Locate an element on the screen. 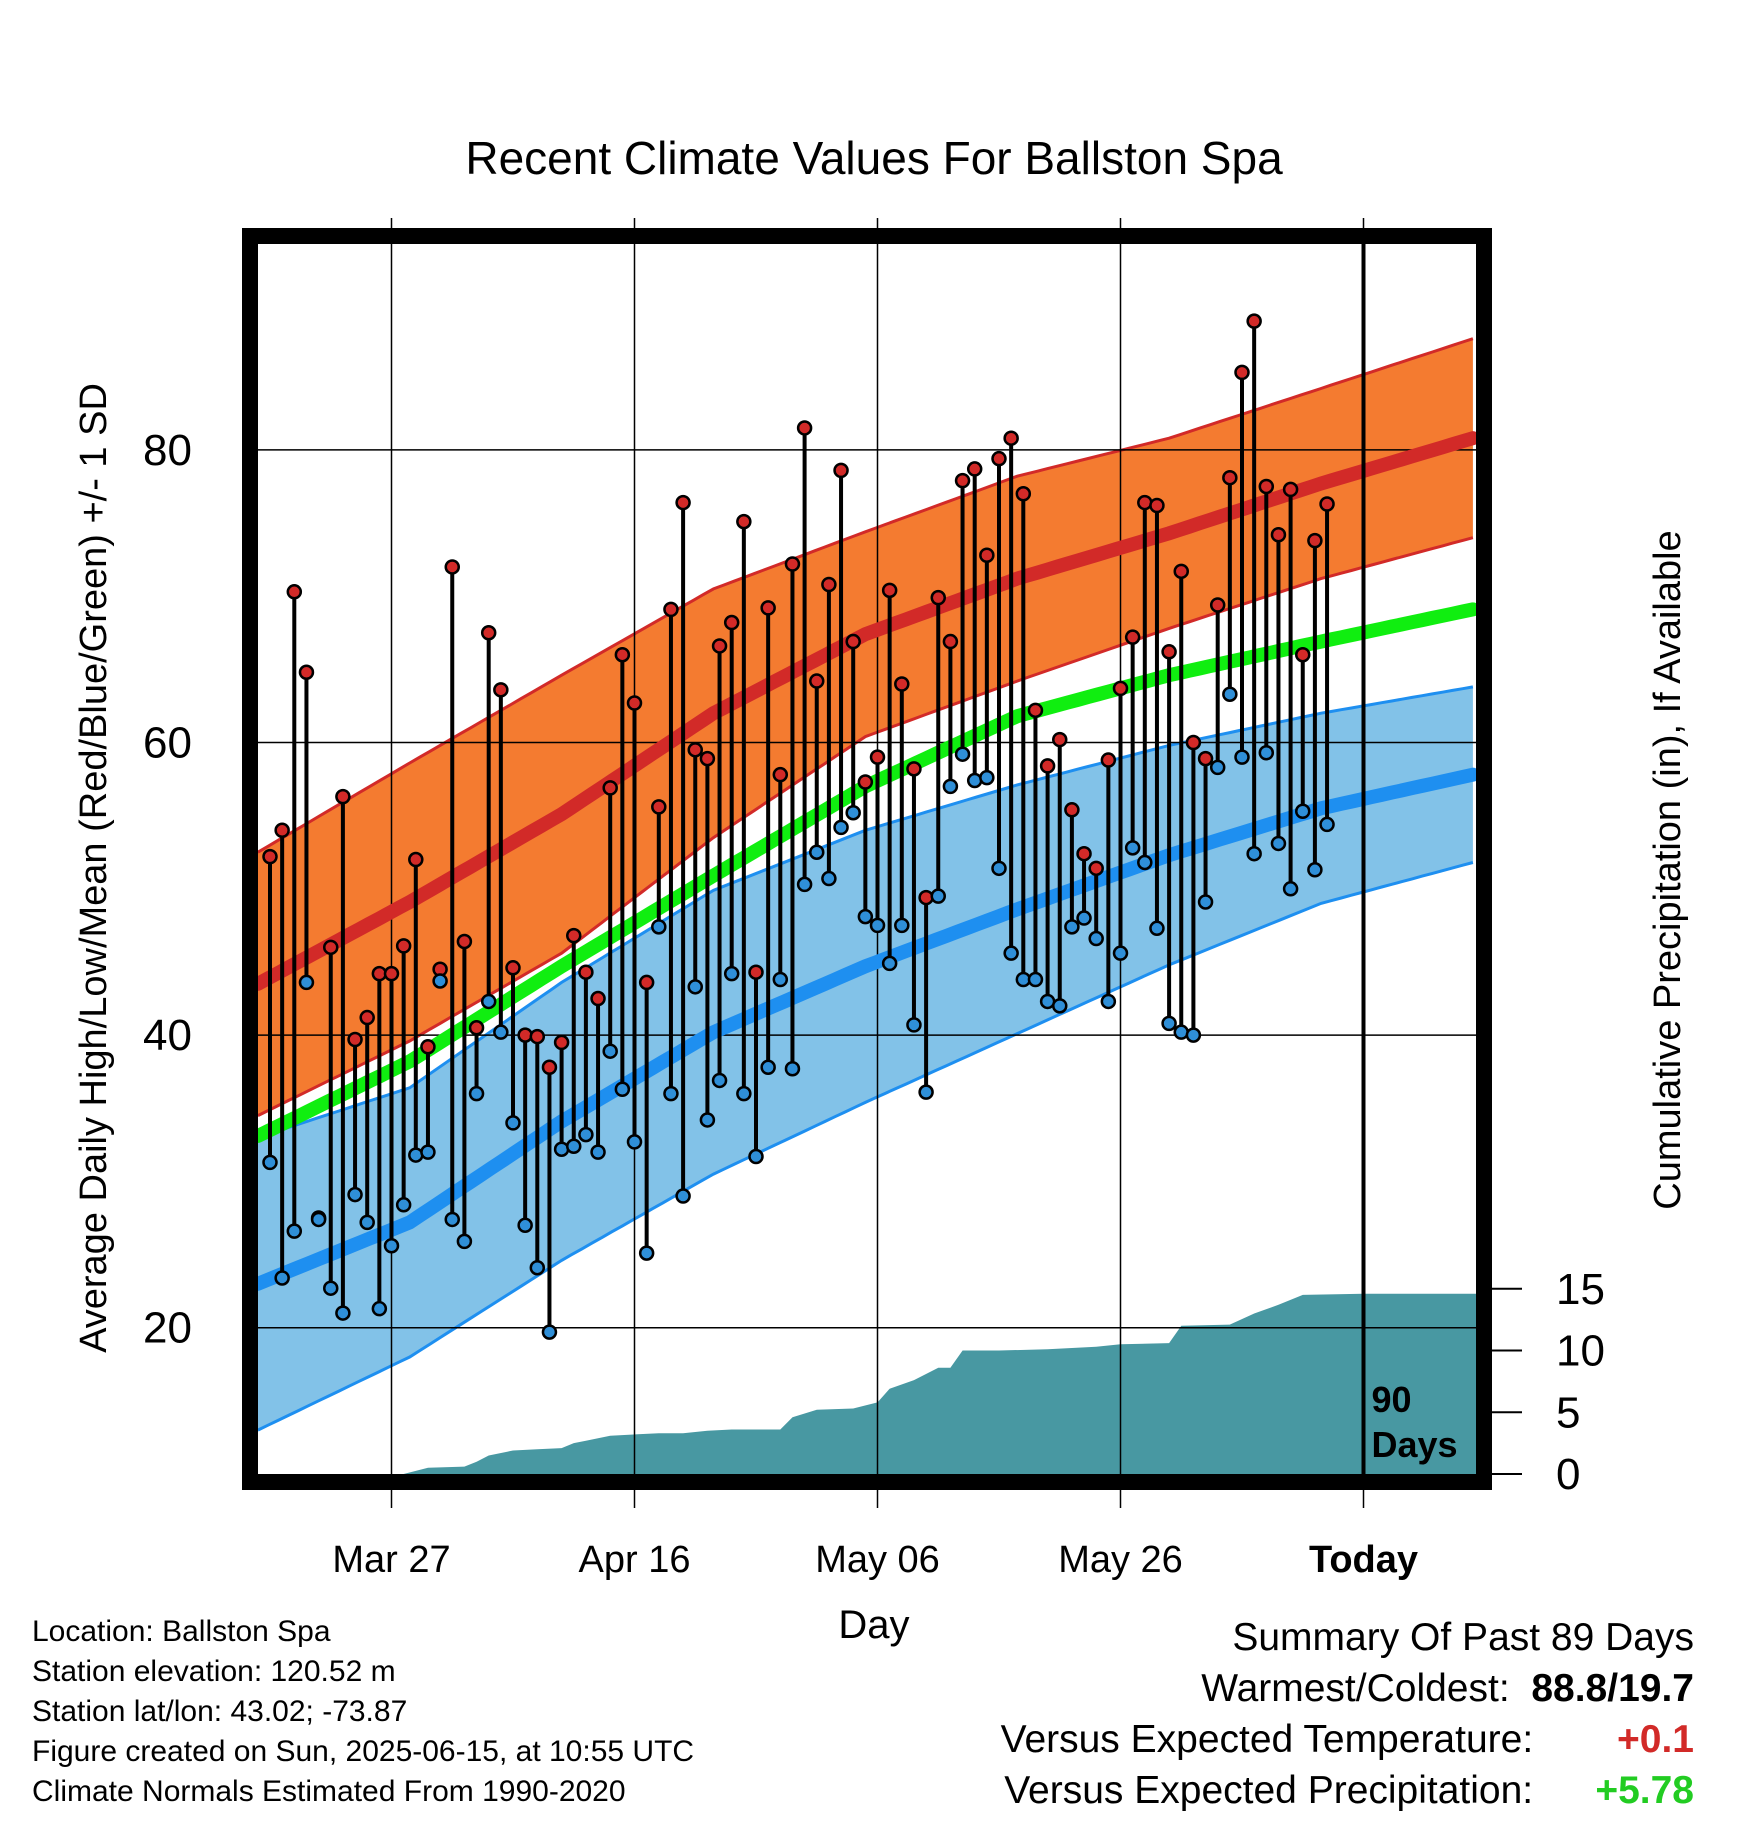  cumulative-precip-area is located at coordinates (877, 1383).